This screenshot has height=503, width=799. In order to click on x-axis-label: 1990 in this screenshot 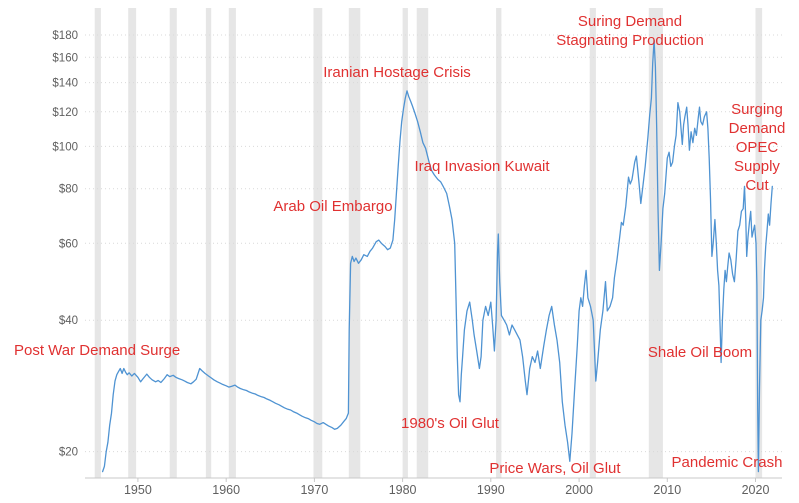, I will do `click(491, 490)`.